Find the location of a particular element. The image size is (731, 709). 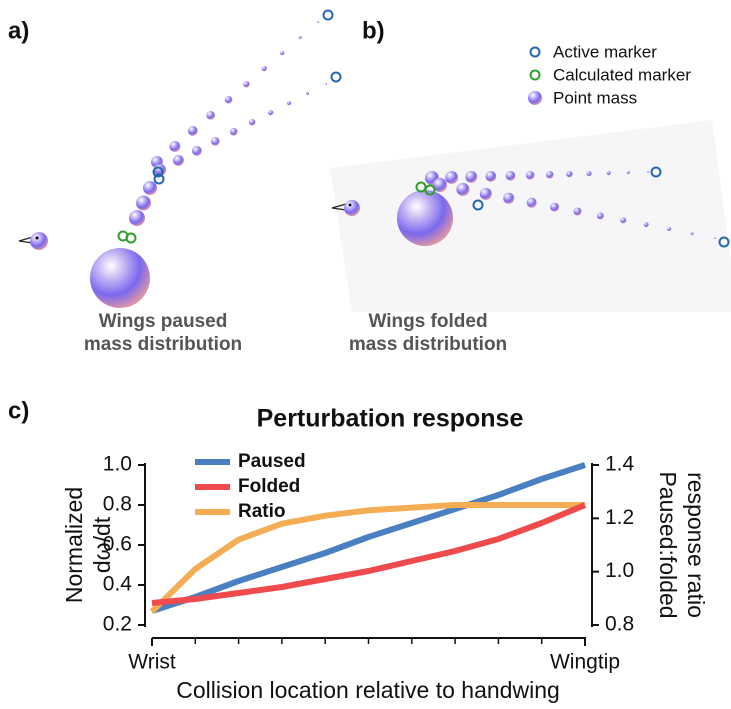

y2-tick-label: 1.4 is located at coordinates (620, 464).